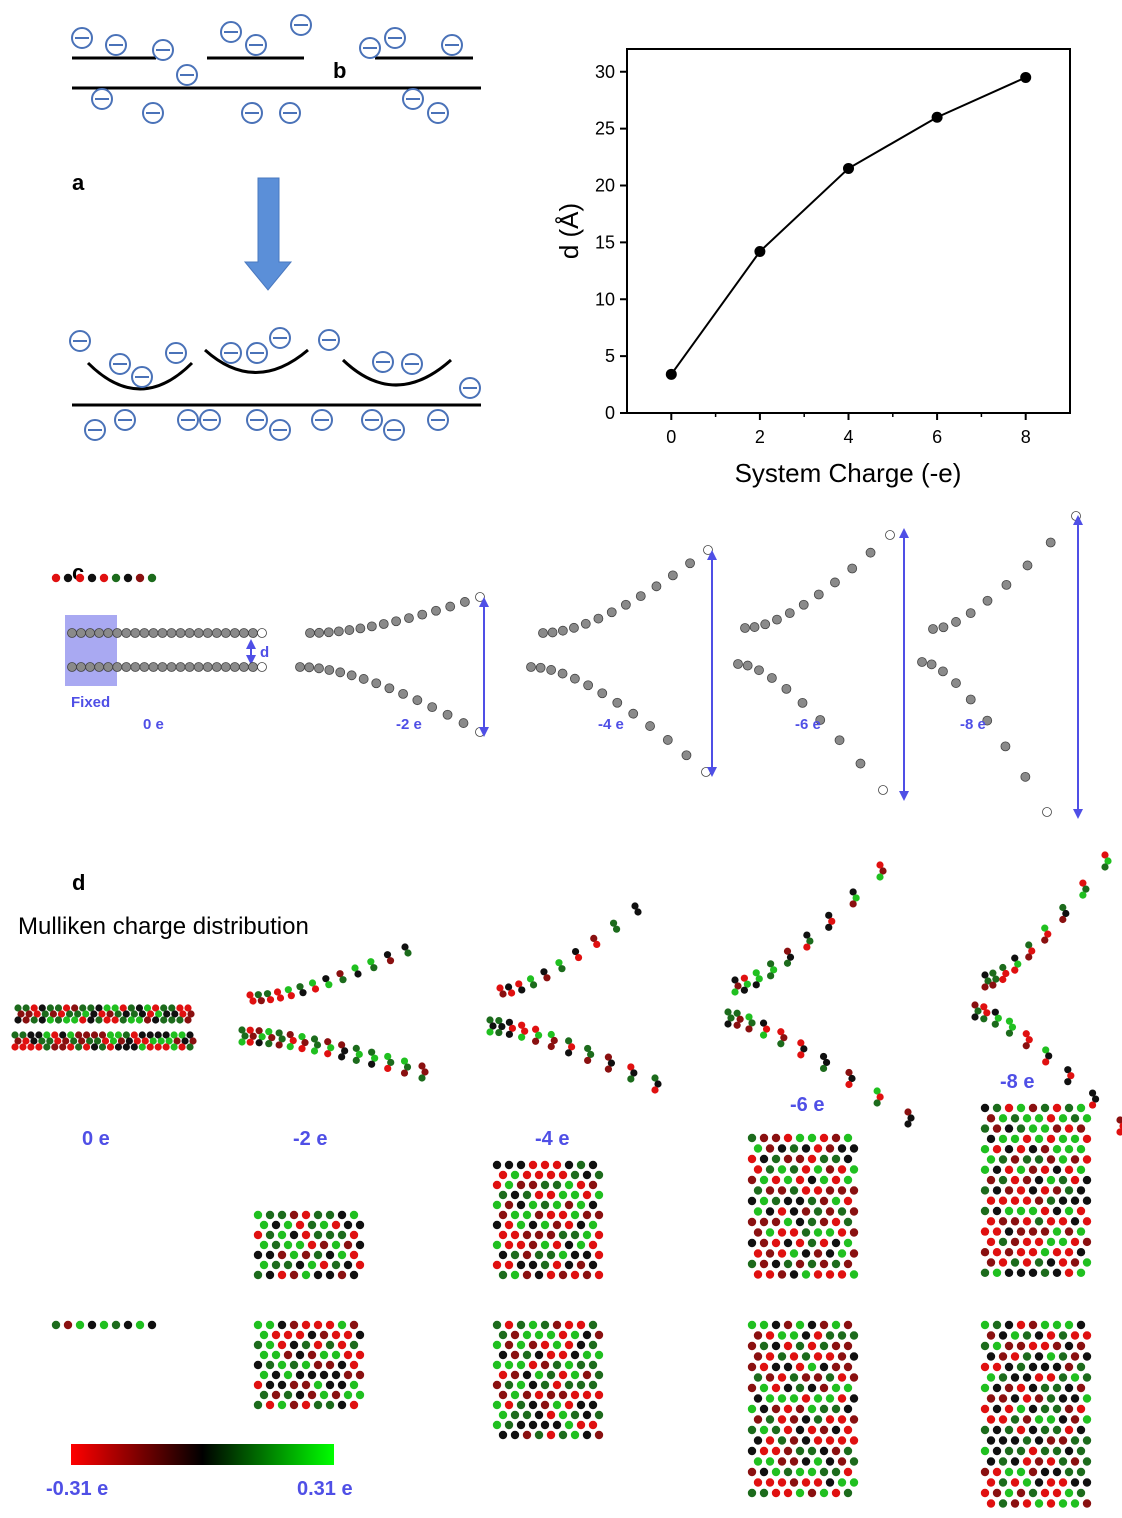 This screenshot has width=1122, height=1518. What do you see at coordinates (78, 882) in the screenshot?
I see `panel-label-d: d` at bounding box center [78, 882].